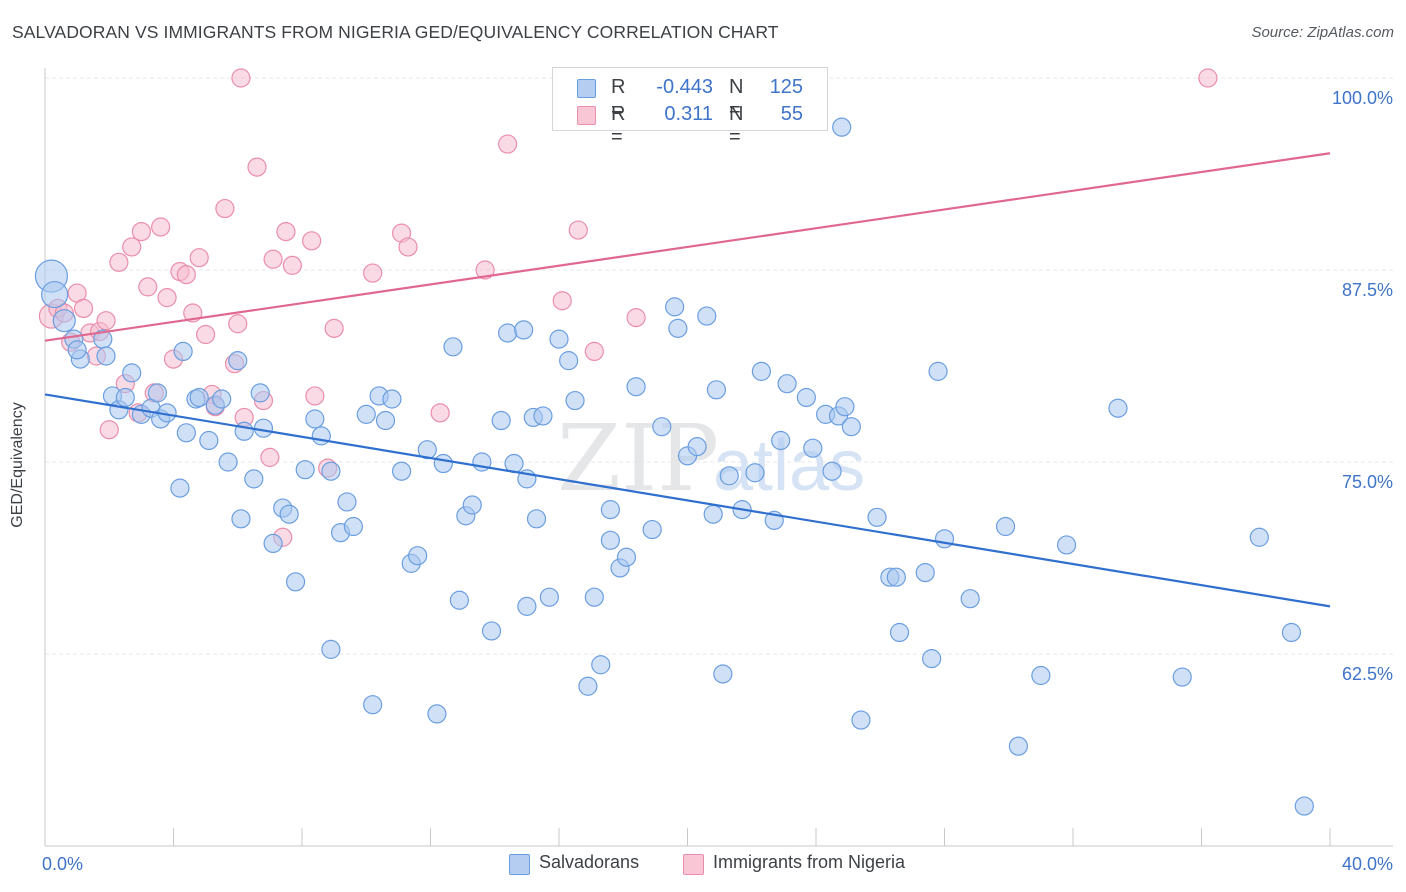 The width and height of the screenshot is (1406, 892). What do you see at coordinates (1322, 32) in the screenshot?
I see `source-label: Source: ZipAtlas.com` at bounding box center [1322, 32].